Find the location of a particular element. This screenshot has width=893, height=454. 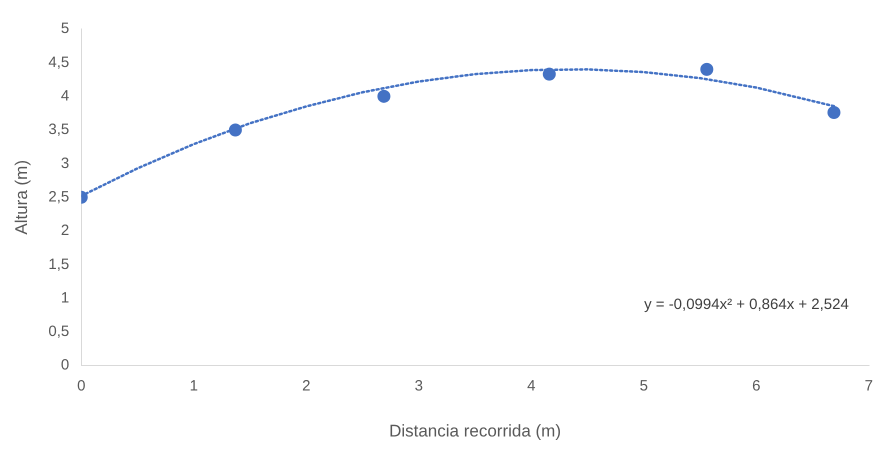

x-tick-label: 0 is located at coordinates (81, 386).